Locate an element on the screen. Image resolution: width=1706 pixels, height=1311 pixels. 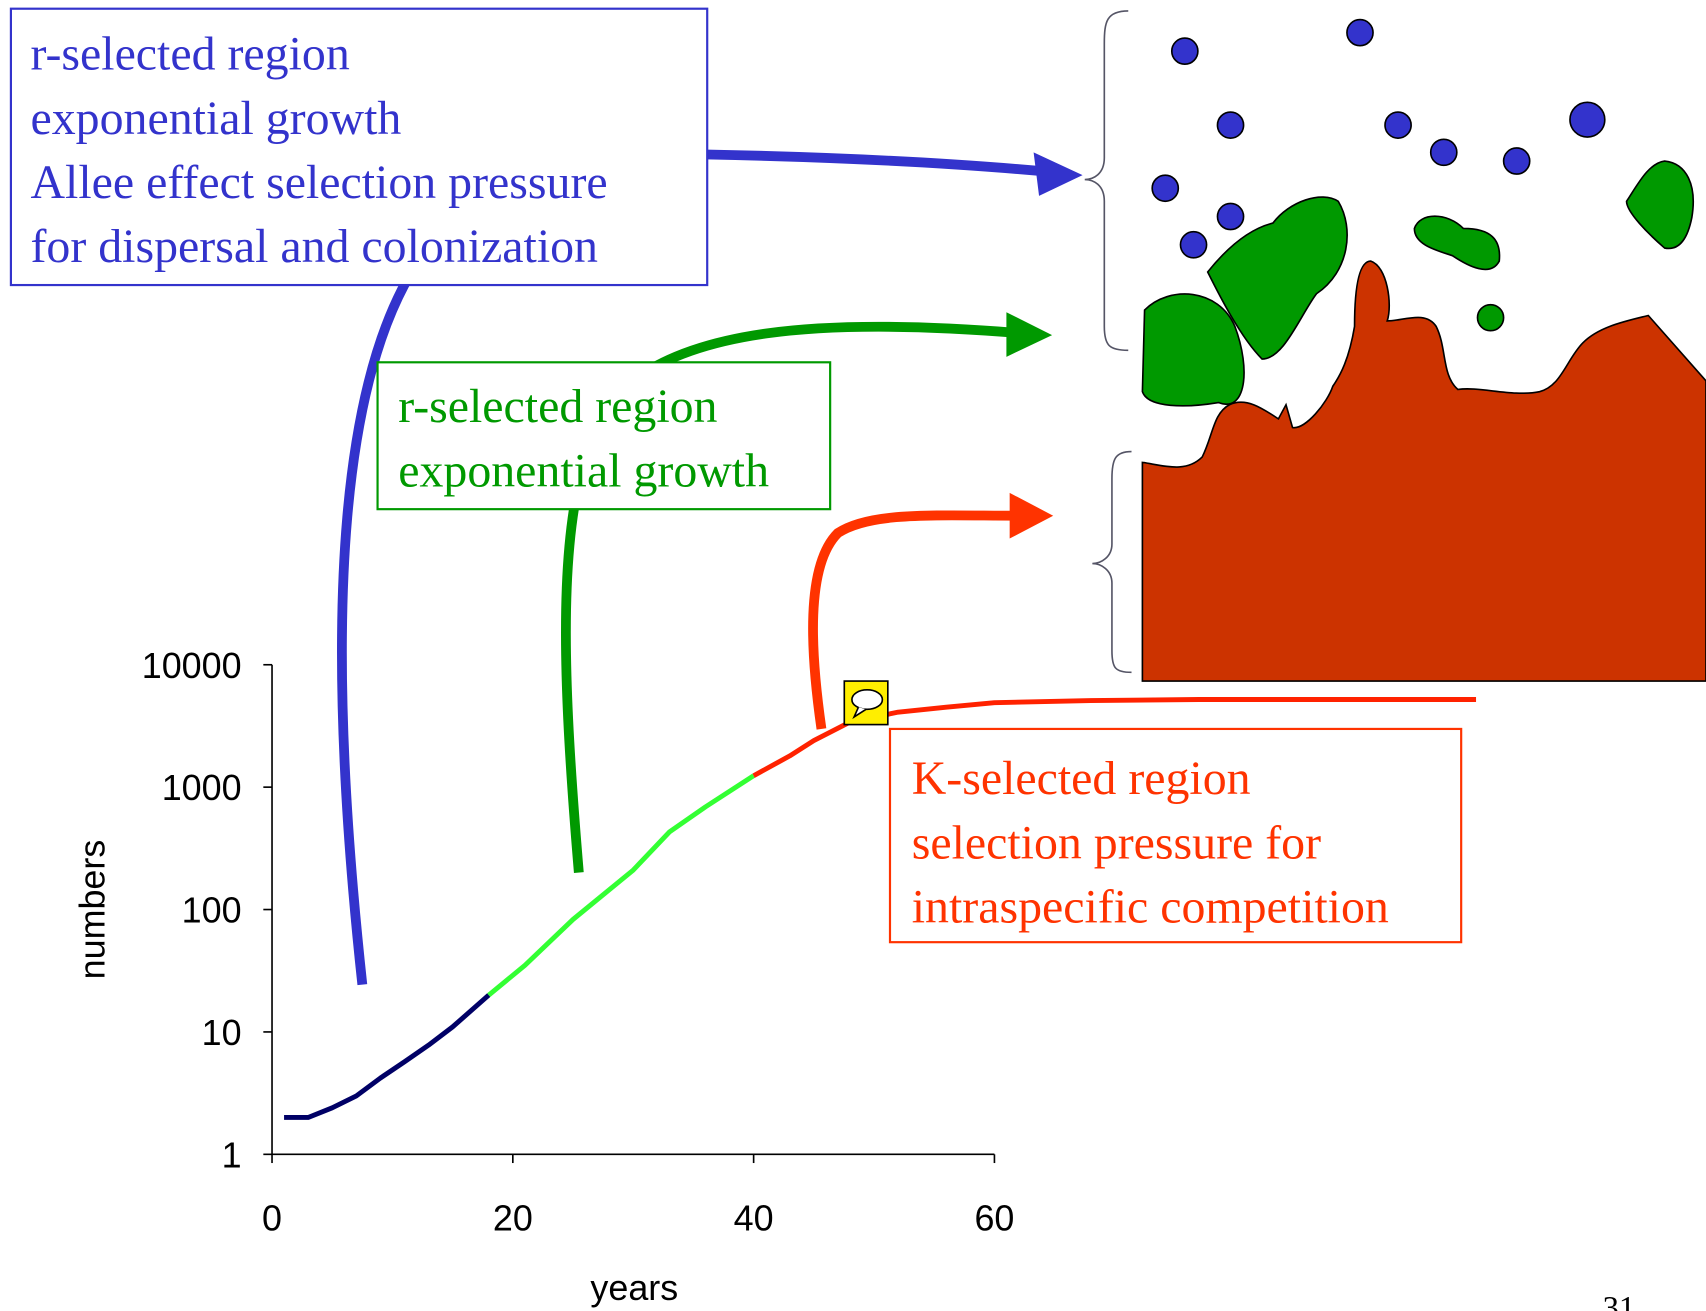
y-tick-label: 1000 is located at coordinates (202, 788).